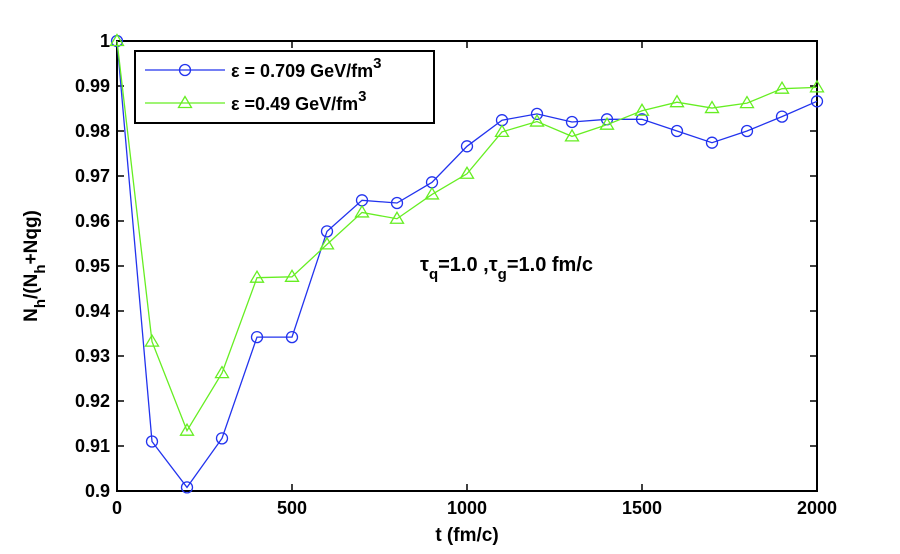  Describe the element at coordinates (92, 86) in the screenshot. I see `y-tick-label: 0.99` at that location.